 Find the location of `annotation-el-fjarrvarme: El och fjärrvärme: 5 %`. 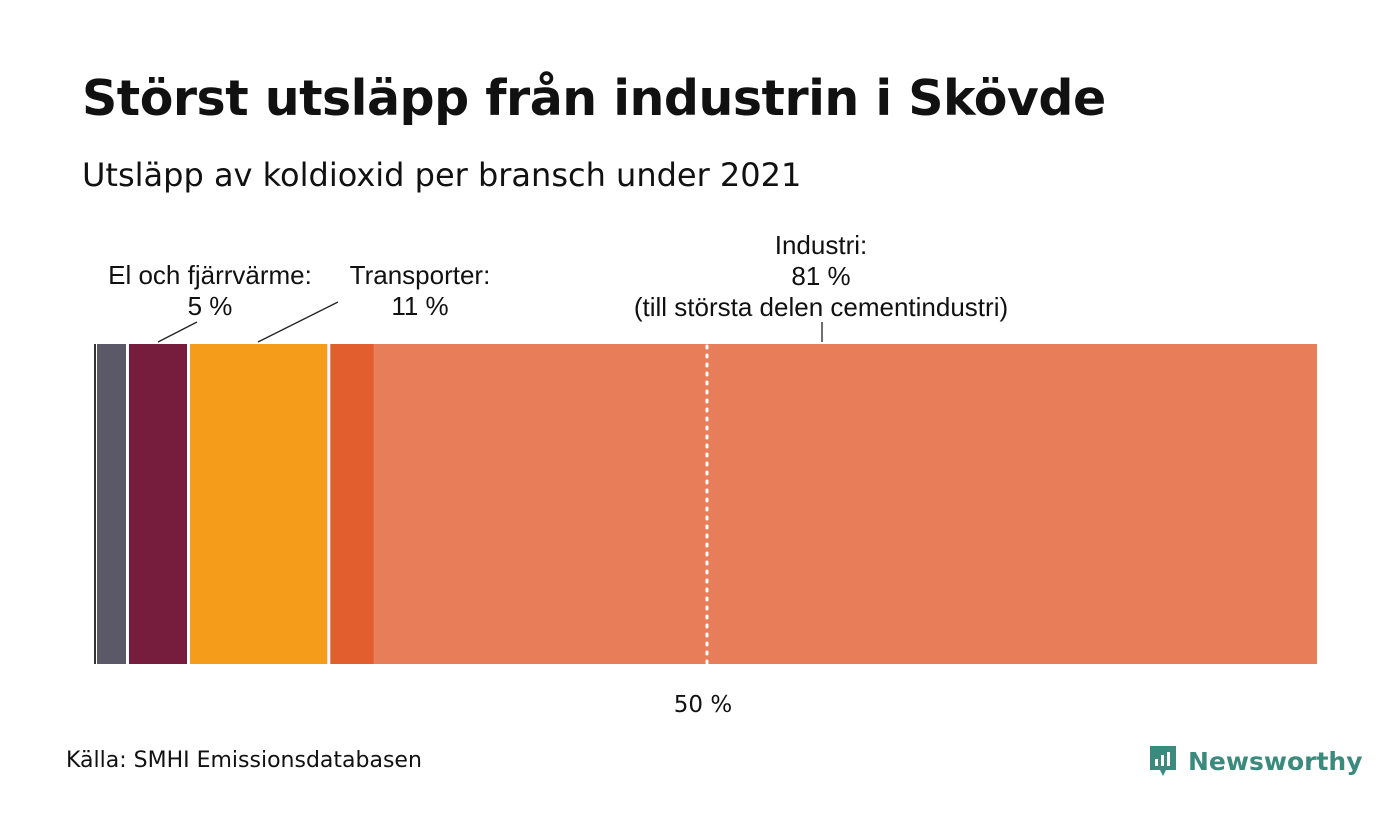

annotation-el-fjarrvarme: El och fjärrvärme: 5 % is located at coordinates (210, 291).